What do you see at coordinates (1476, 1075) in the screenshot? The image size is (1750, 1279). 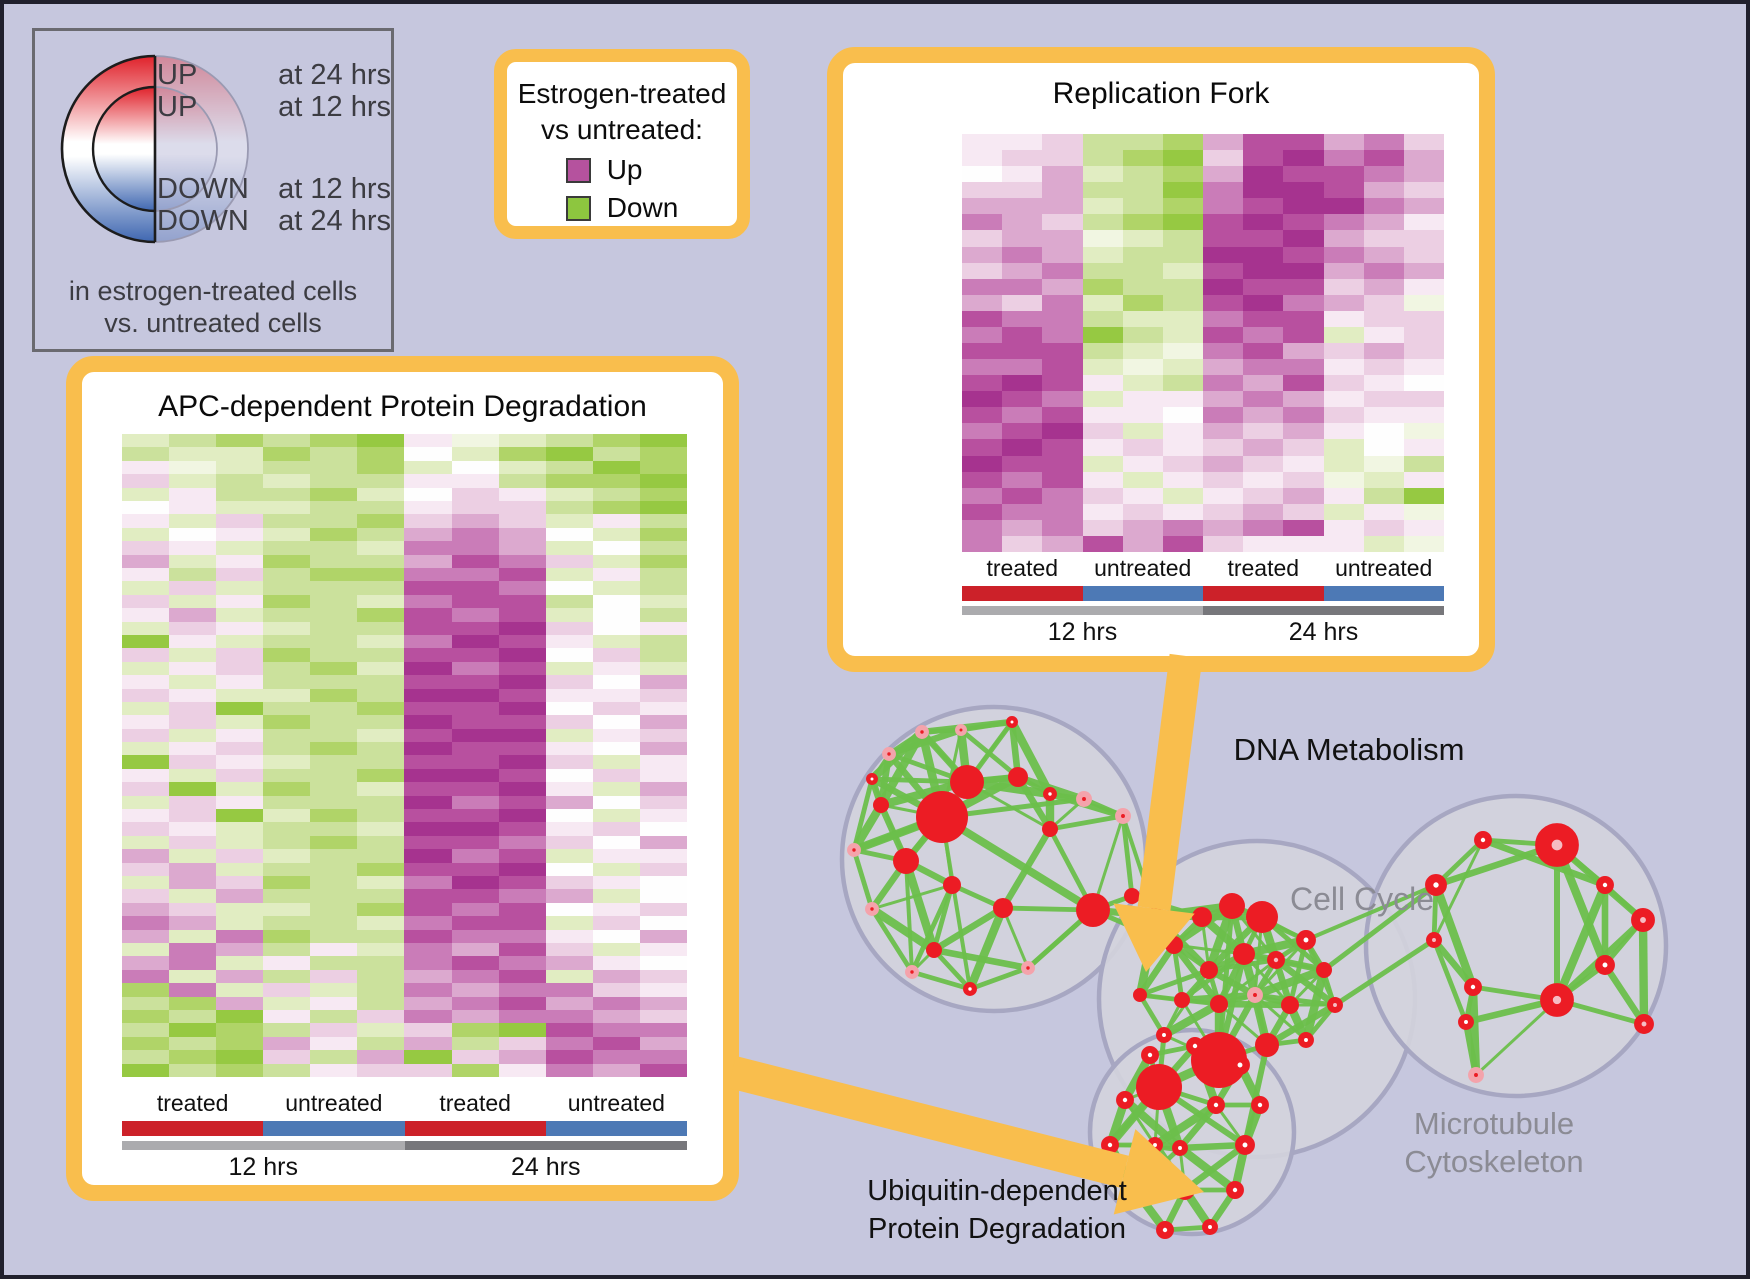 I see `network-node-red-core-pink-halo` at bounding box center [1476, 1075].